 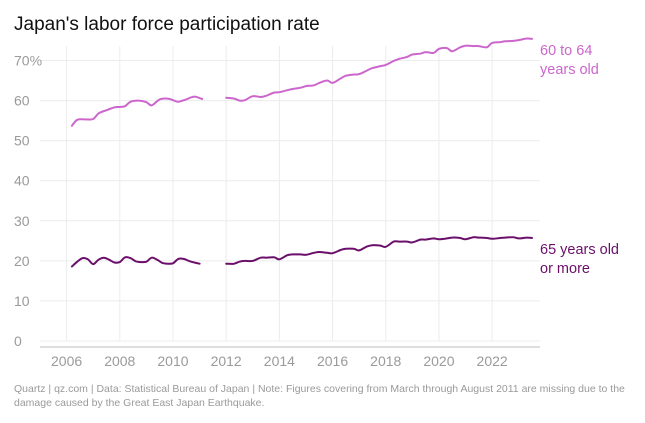 I want to click on x-tick-label-2016: 2016, so click(x=332, y=361).